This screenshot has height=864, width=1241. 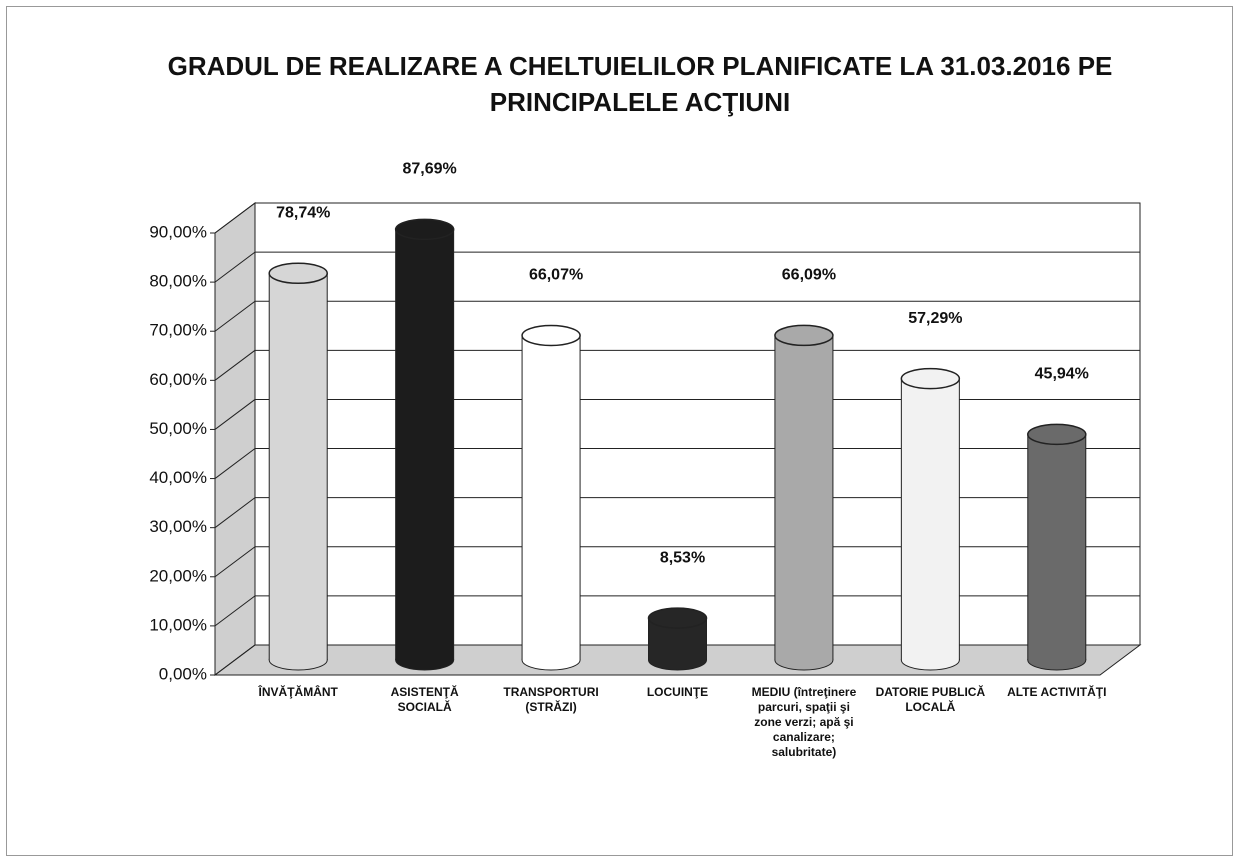 What do you see at coordinates (424, 699) in the screenshot?
I see `x-tick-label: ASISTENŢĂ SOCIALĂ` at bounding box center [424, 699].